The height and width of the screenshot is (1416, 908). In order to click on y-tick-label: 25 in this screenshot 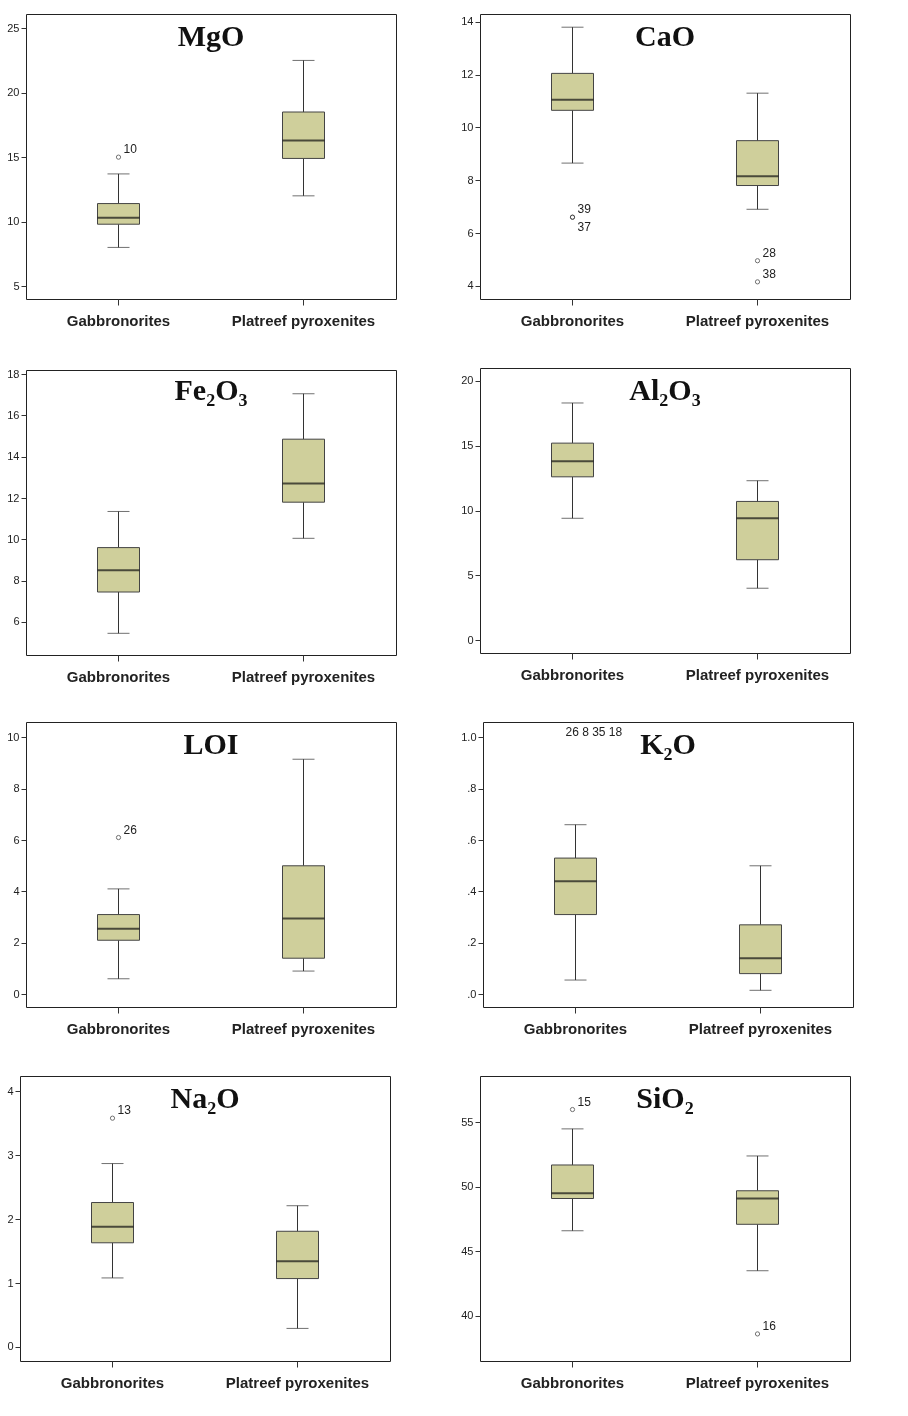, I will do `click(13, 27)`.